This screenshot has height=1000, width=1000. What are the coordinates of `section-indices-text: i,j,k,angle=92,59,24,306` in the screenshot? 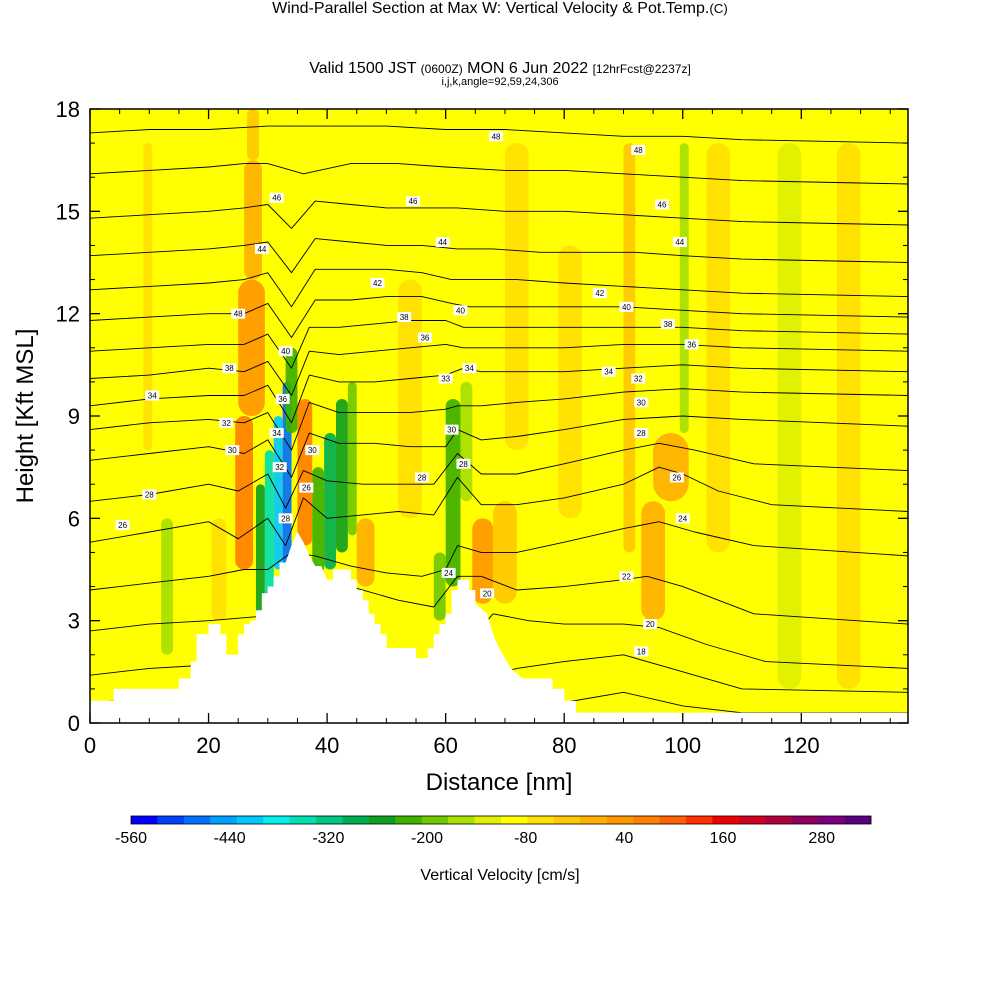 It's located at (500, 82).